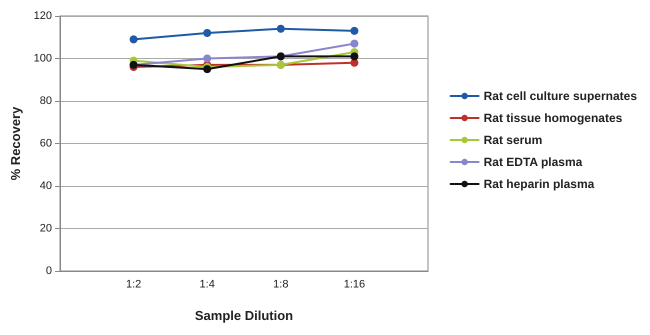  What do you see at coordinates (43, 58) in the screenshot?
I see `y-tick-label: 100` at bounding box center [43, 58].